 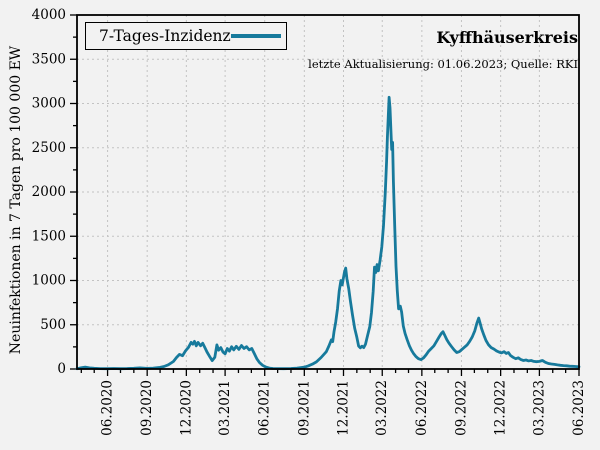 I want to click on svg-text: 12.2022, so click(x=501, y=408).